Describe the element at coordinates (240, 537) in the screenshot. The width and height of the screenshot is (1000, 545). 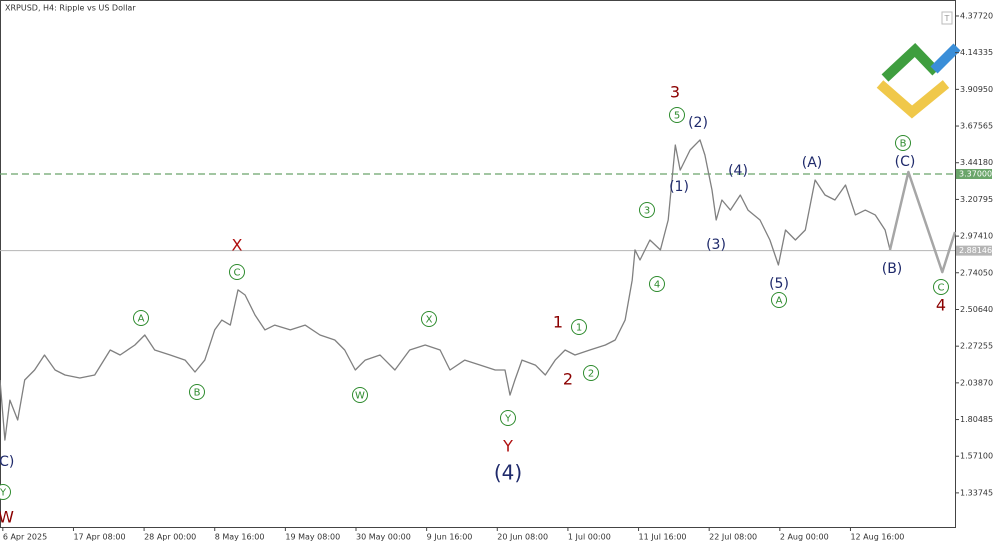
I see `x-tick-label: 8 May 16:00` at that location.